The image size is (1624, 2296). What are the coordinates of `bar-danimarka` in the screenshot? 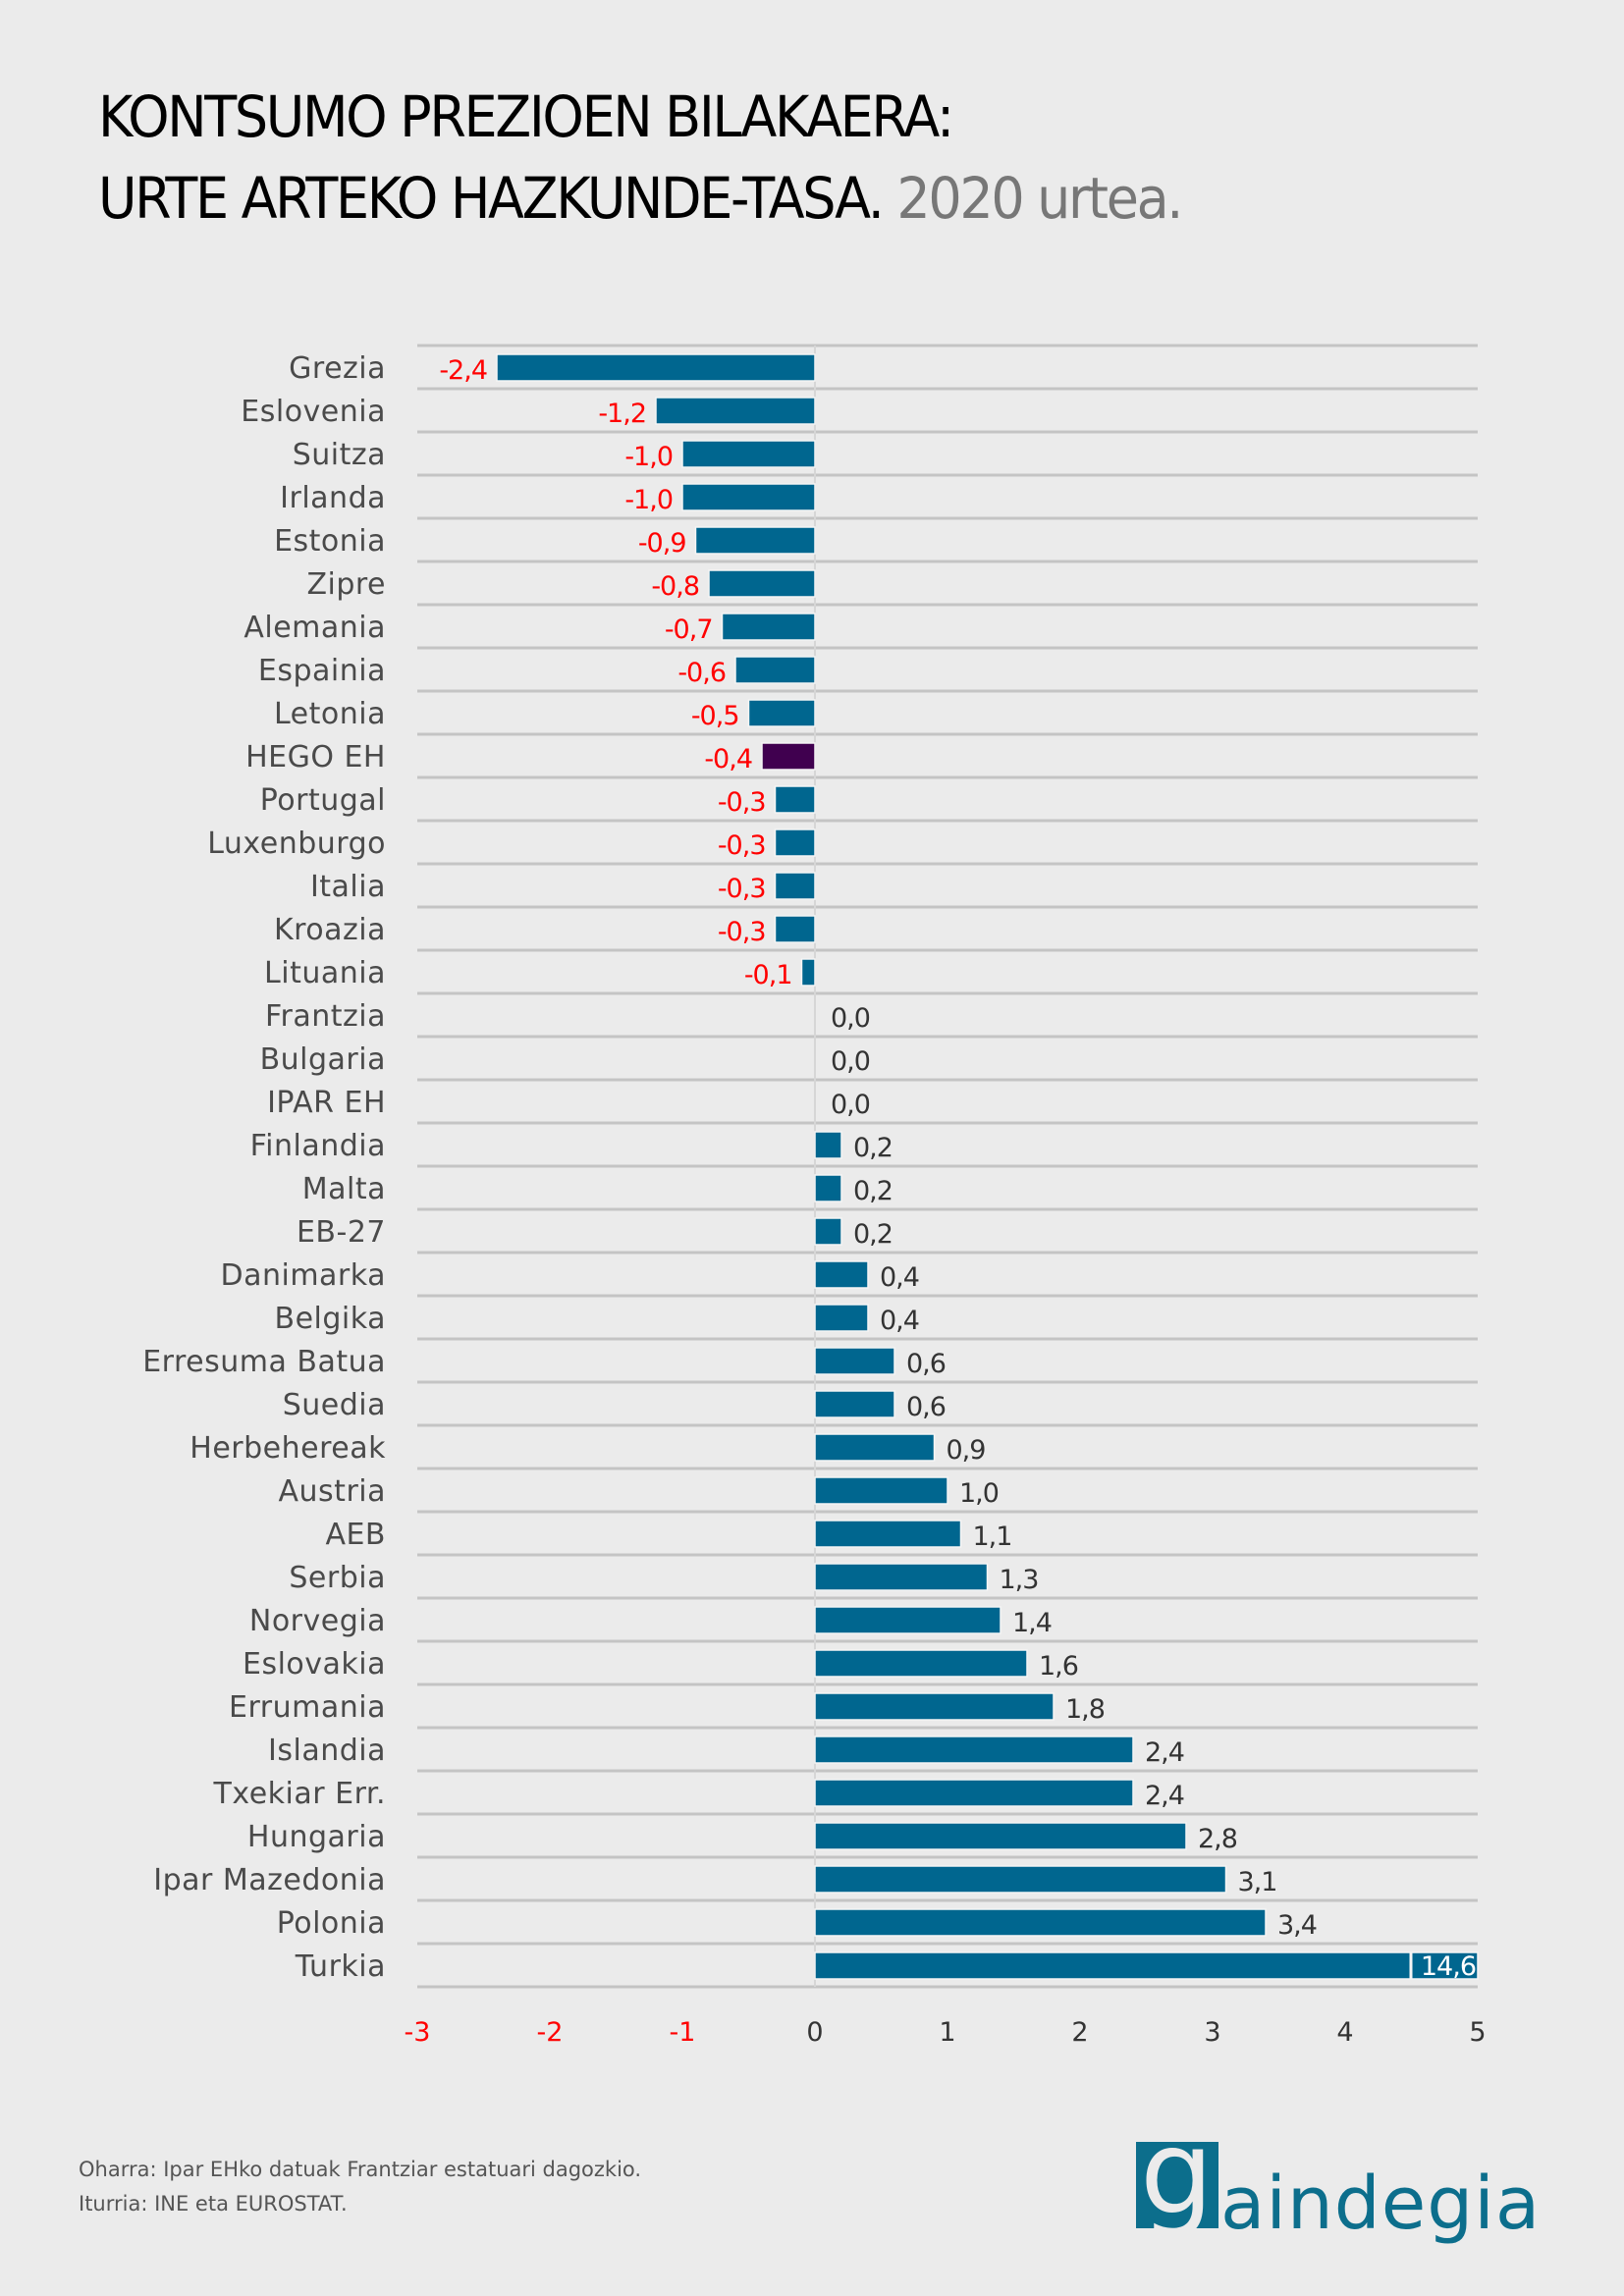 It's located at (841, 1274).